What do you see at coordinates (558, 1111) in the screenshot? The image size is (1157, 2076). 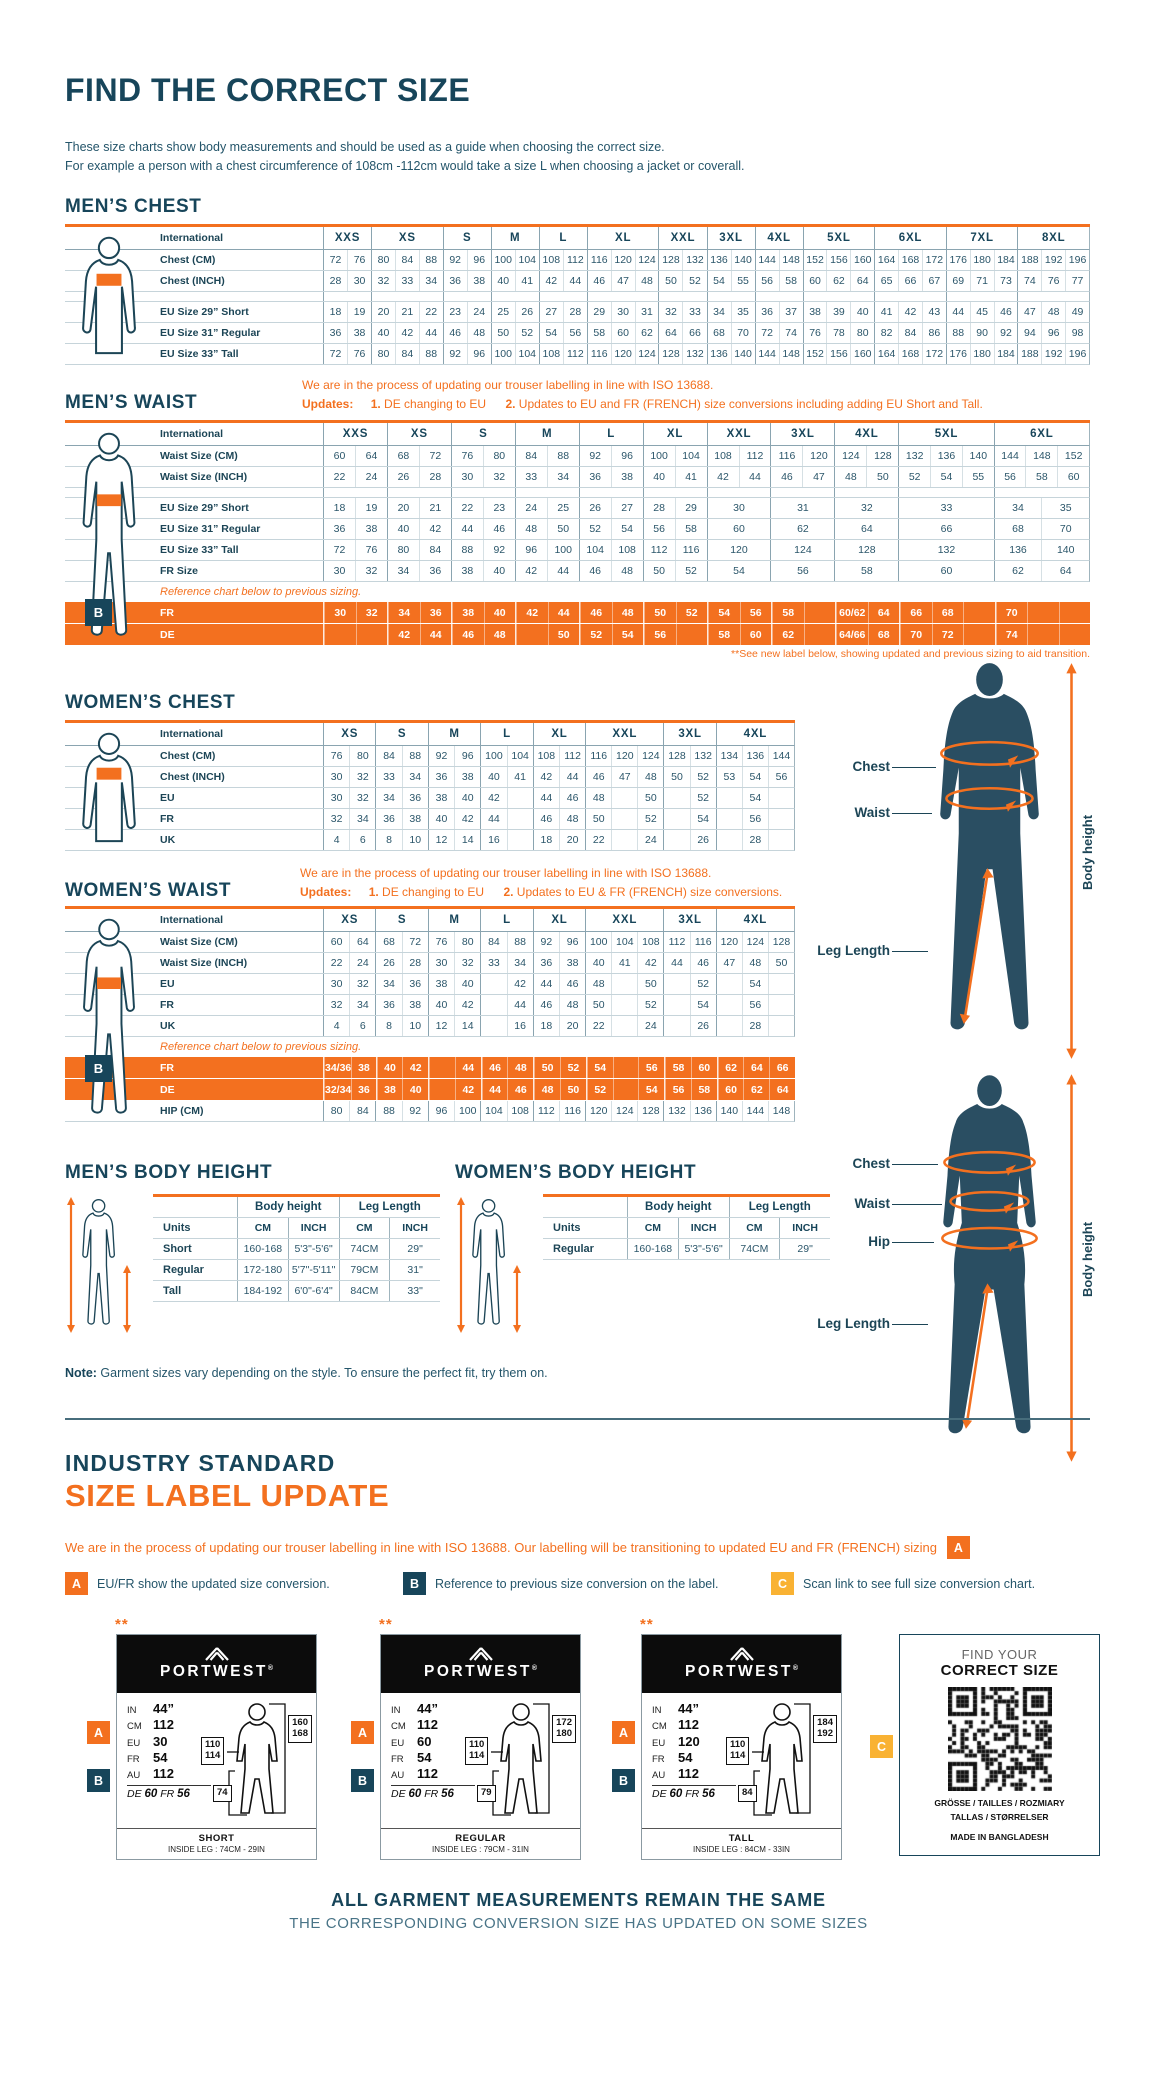 I see `size-group: 112 116` at bounding box center [558, 1111].